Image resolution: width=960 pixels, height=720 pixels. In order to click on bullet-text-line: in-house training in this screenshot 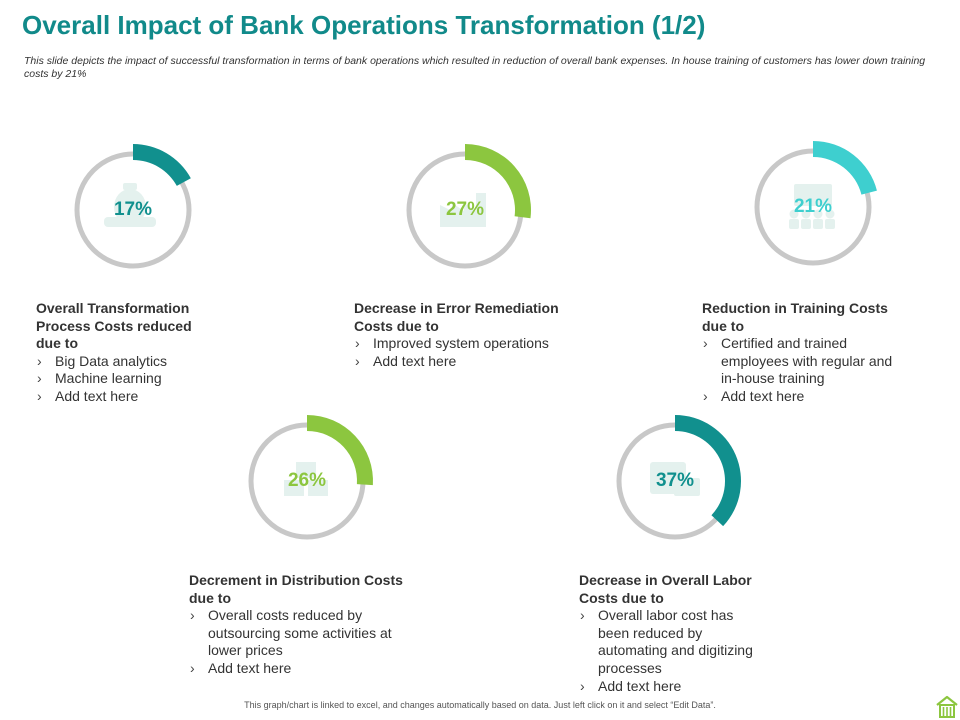, I will do `click(773, 378)`.